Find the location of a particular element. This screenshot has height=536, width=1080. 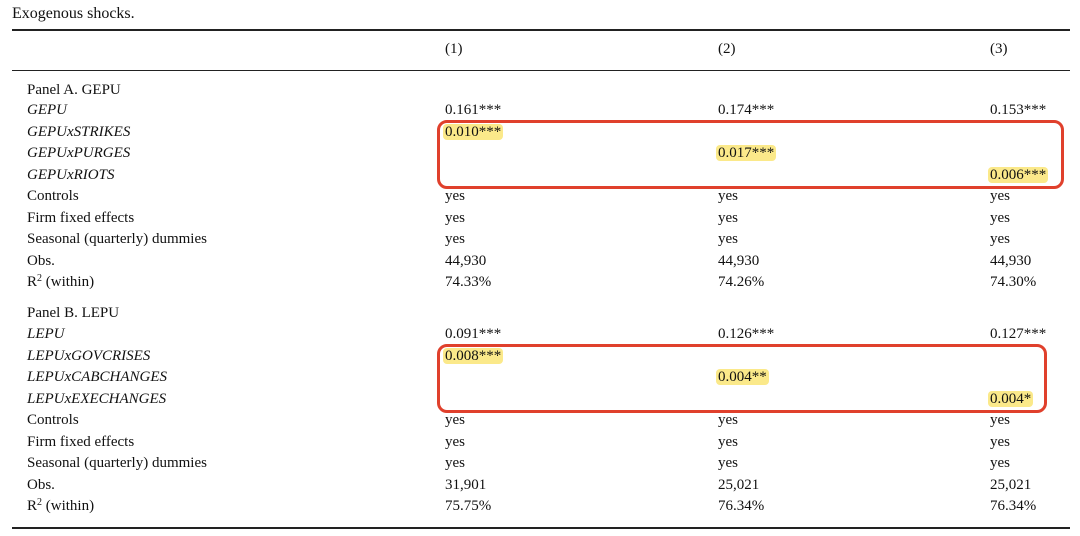

row-label: LEPU is located at coordinates (46, 334).